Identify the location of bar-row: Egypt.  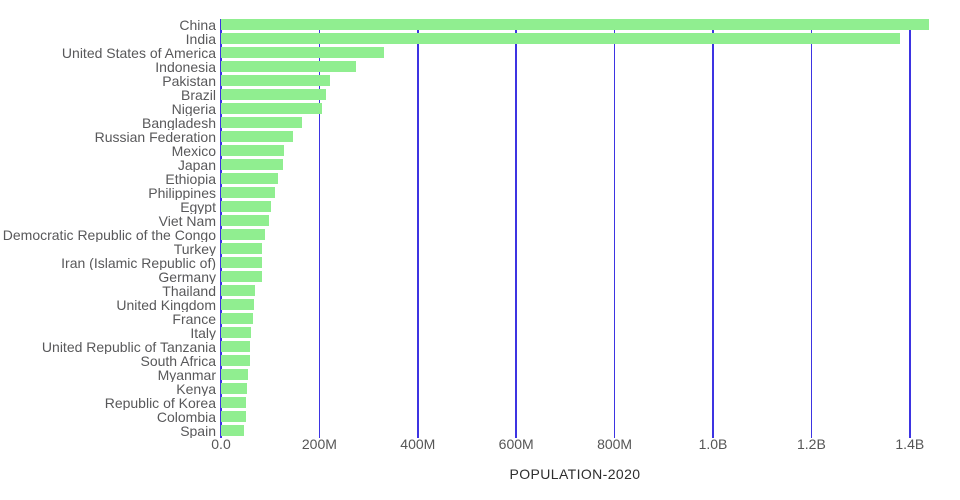
(480, 207).